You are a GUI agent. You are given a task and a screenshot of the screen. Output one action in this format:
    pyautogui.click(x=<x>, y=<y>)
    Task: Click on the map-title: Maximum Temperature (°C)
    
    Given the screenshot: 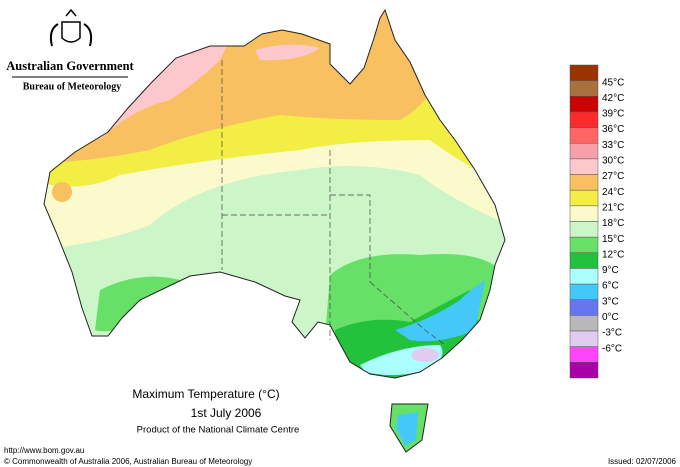 What is the action you would take?
    pyautogui.click(x=205, y=394)
    